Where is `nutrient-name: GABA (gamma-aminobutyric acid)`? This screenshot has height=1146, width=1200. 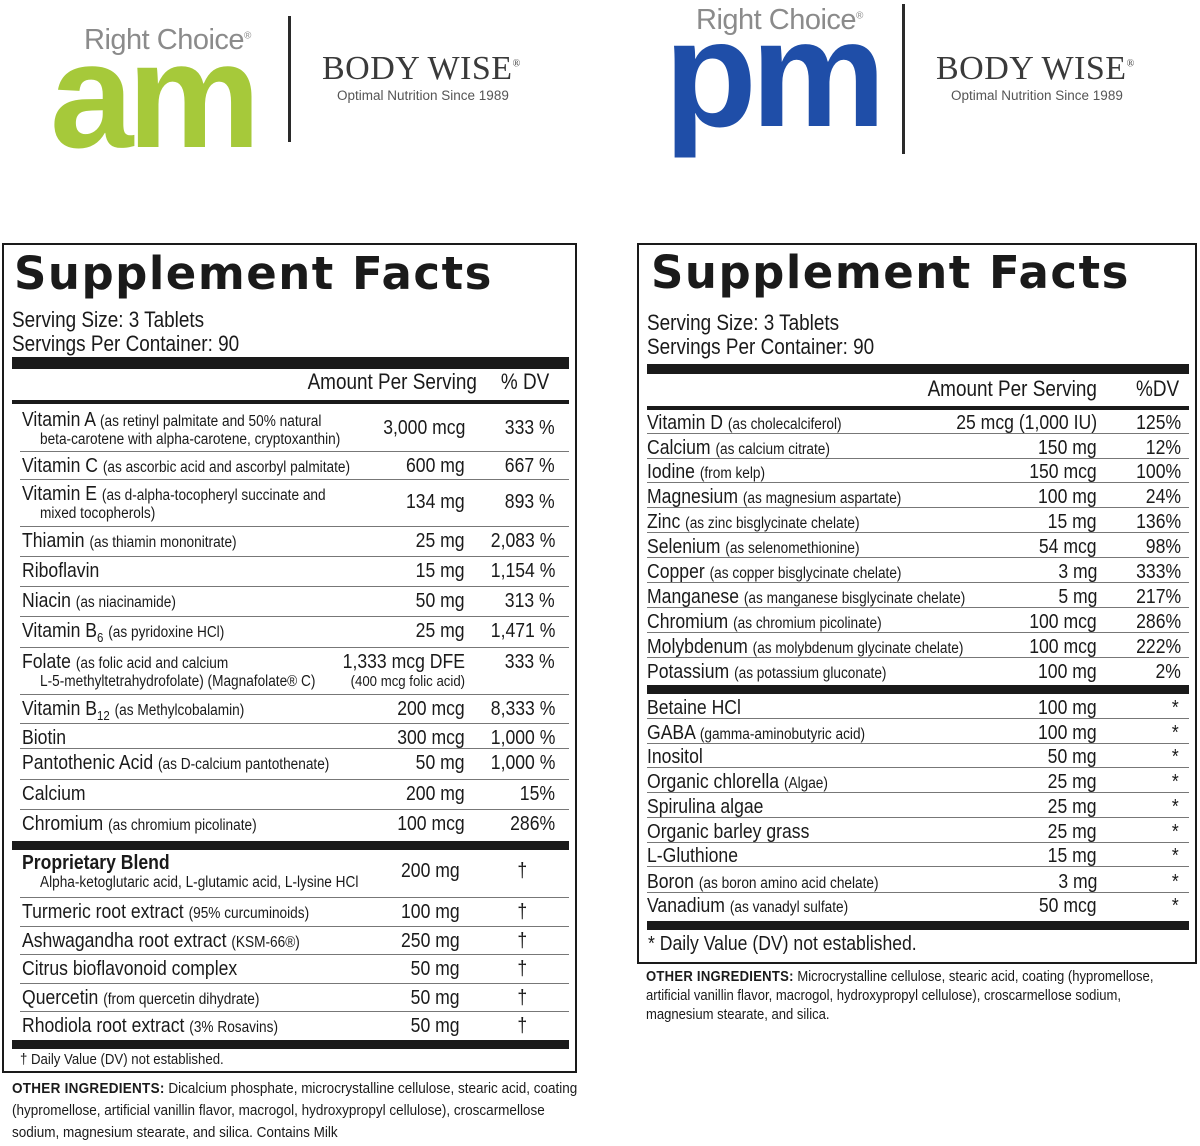 nutrient-name: GABA (gamma-aminobutyric acid) is located at coordinates (756, 733).